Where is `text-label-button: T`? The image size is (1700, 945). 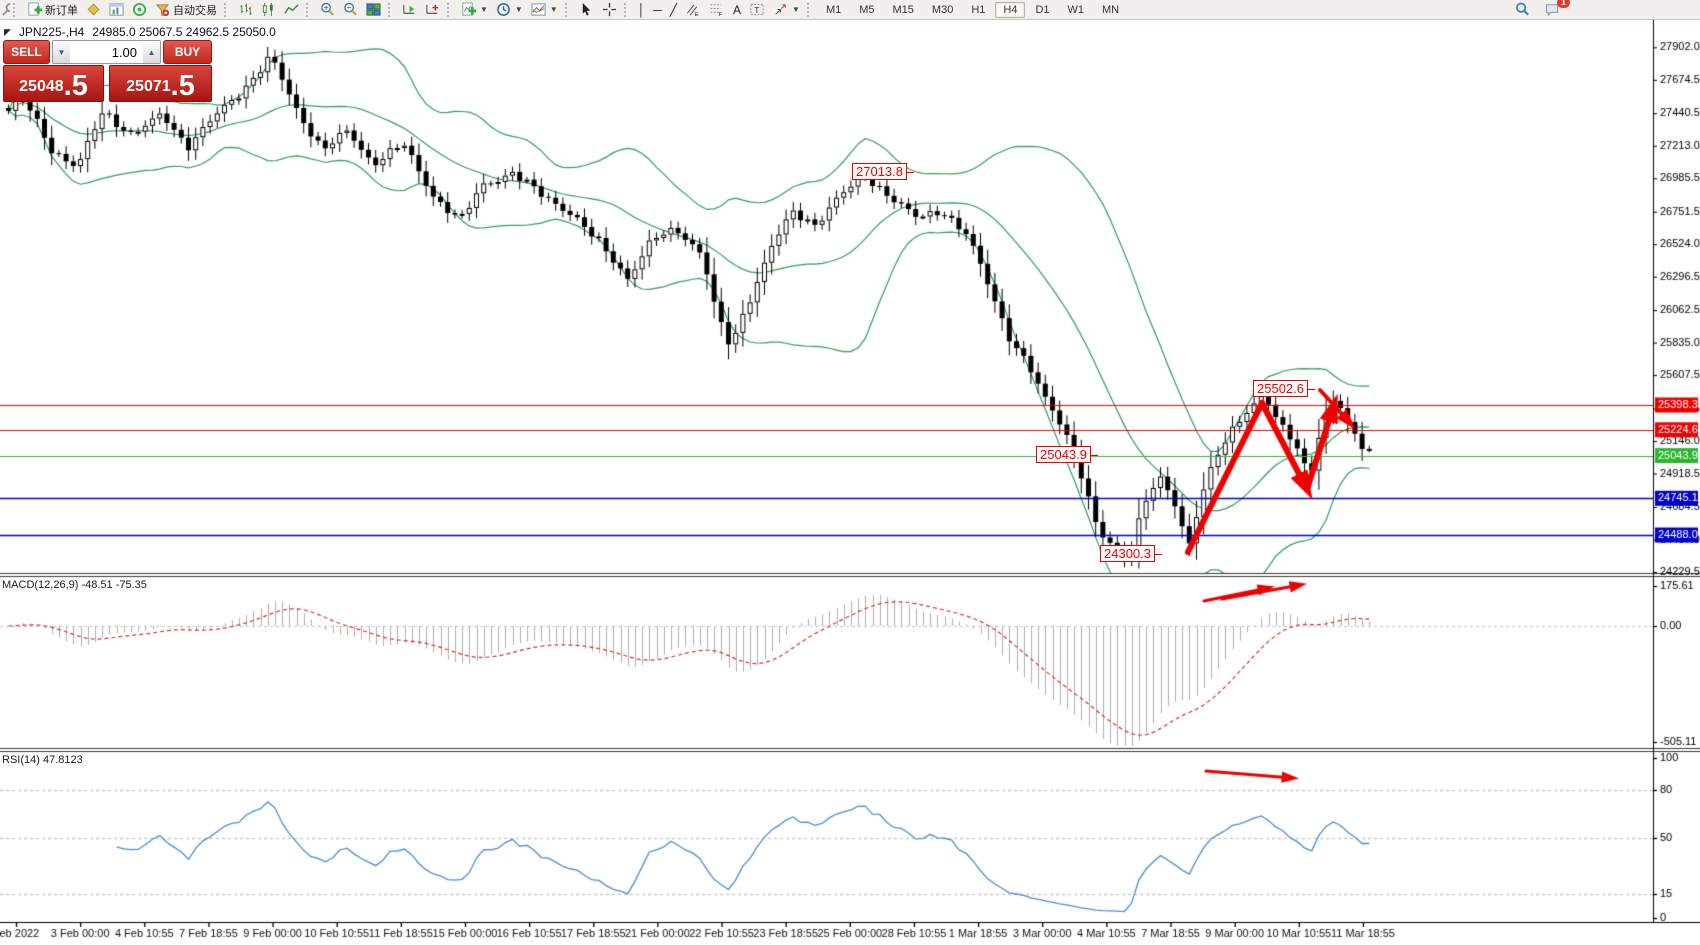 text-label-button: T is located at coordinates (757, 9).